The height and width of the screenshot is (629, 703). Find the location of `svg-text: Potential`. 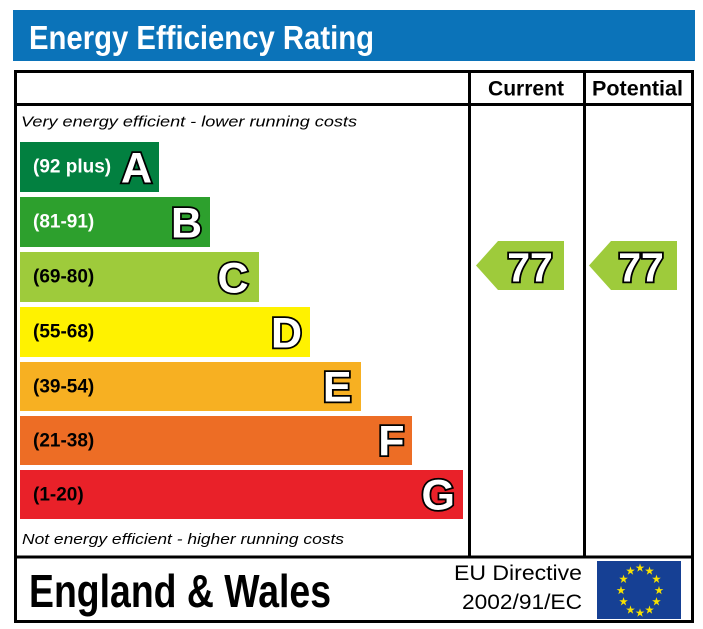

svg-text: Potential is located at coordinates (637, 89).